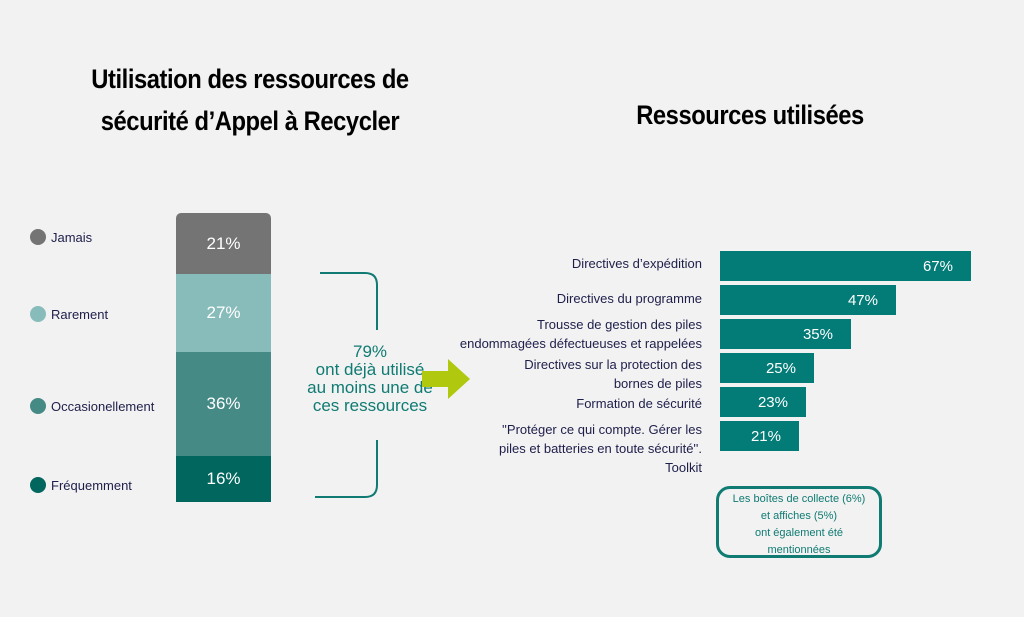 The width and height of the screenshot is (1024, 617). Describe the element at coordinates (91, 485) in the screenshot. I see `legend-label: Fréquemment` at that location.